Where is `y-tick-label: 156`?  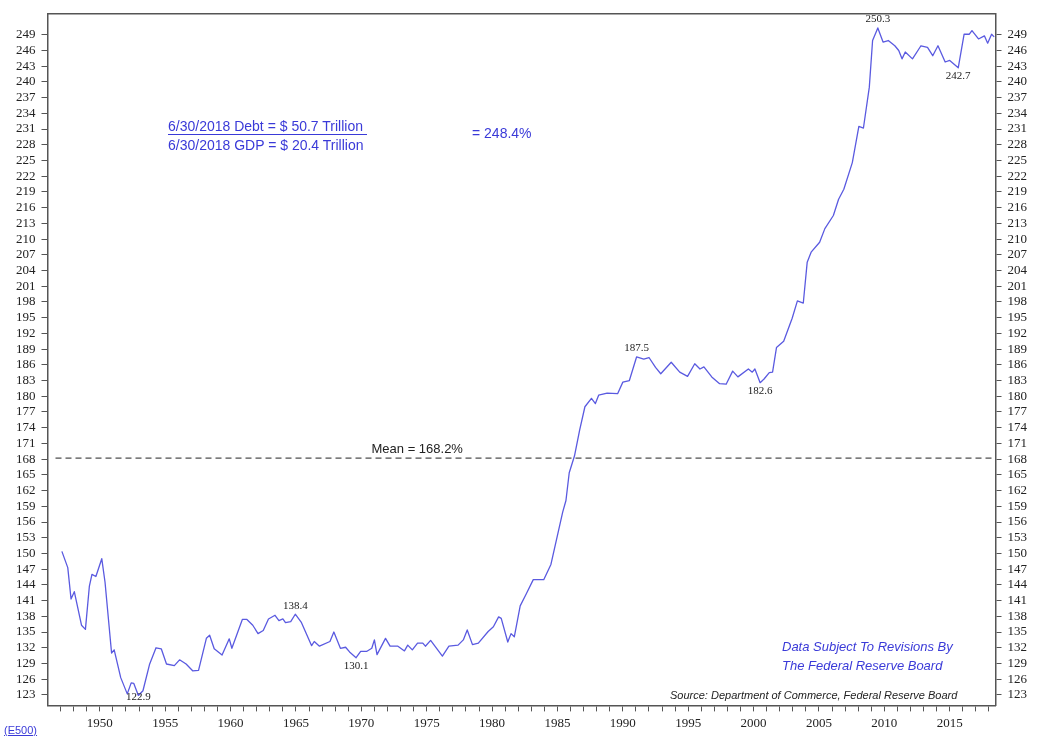 y-tick-label: 156 is located at coordinates (26, 521).